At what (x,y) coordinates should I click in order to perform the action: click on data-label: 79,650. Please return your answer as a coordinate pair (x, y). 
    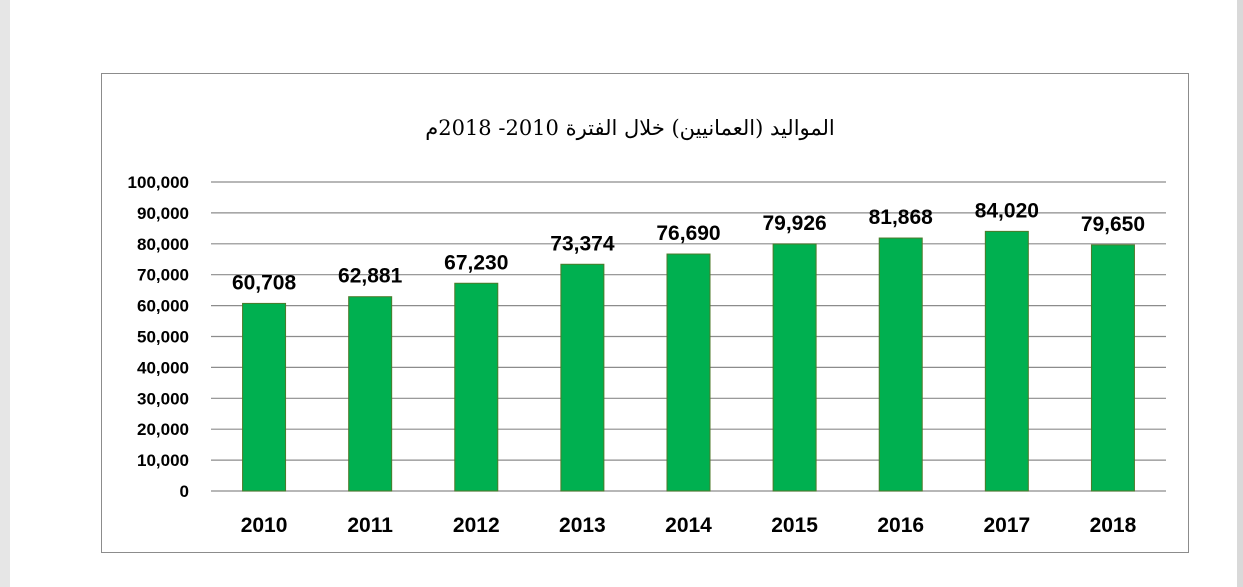
    Looking at the image, I should click on (1113, 224).